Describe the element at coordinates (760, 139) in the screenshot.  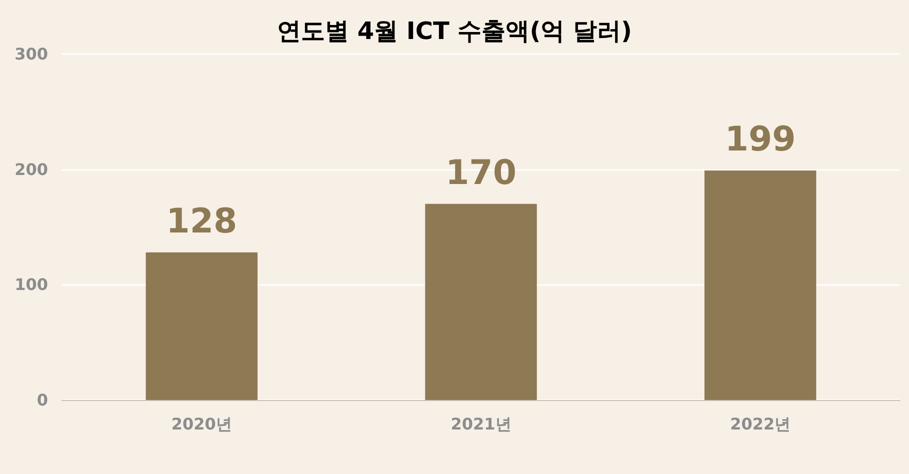
I see `data-label: 199` at that location.